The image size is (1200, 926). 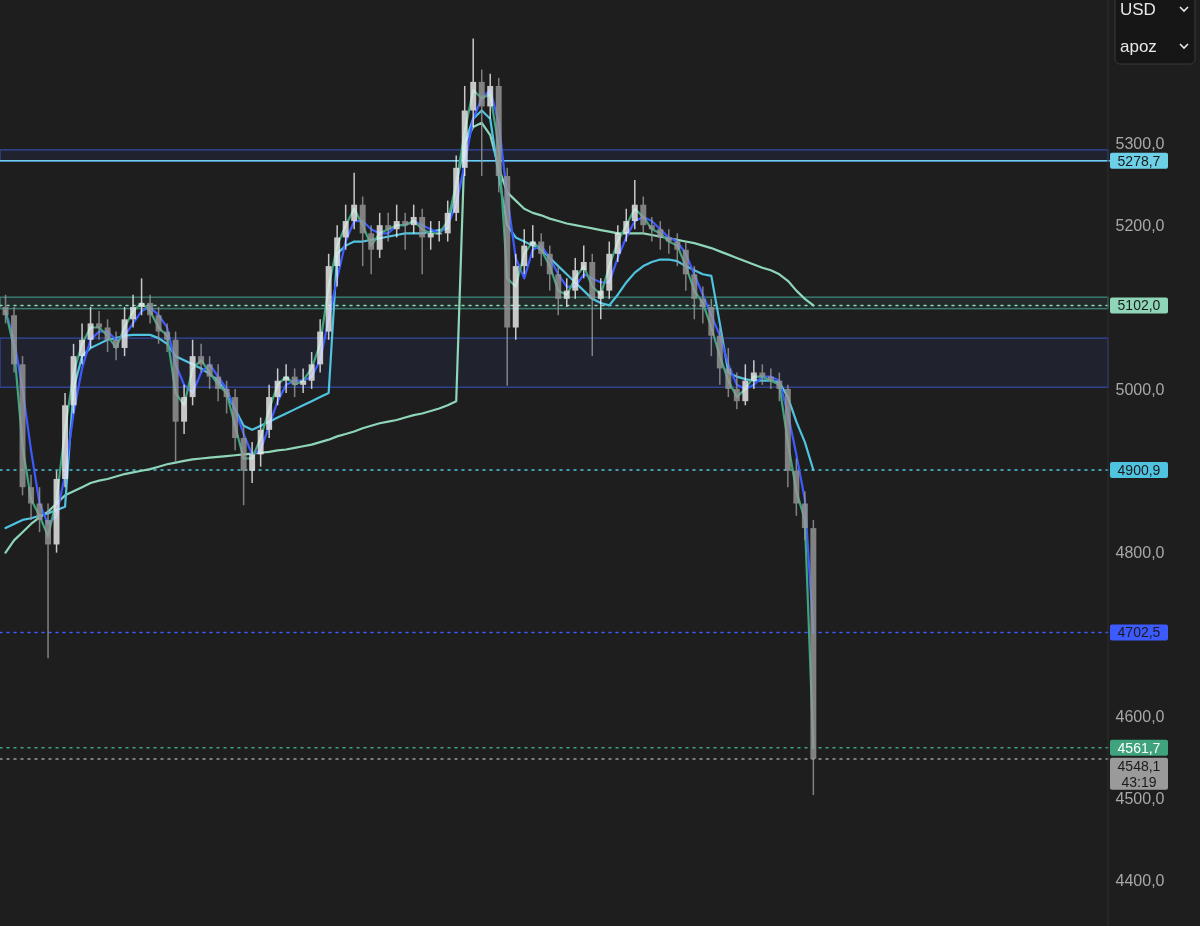 What do you see at coordinates (1138, 9) in the screenshot?
I see `text: USD` at bounding box center [1138, 9].